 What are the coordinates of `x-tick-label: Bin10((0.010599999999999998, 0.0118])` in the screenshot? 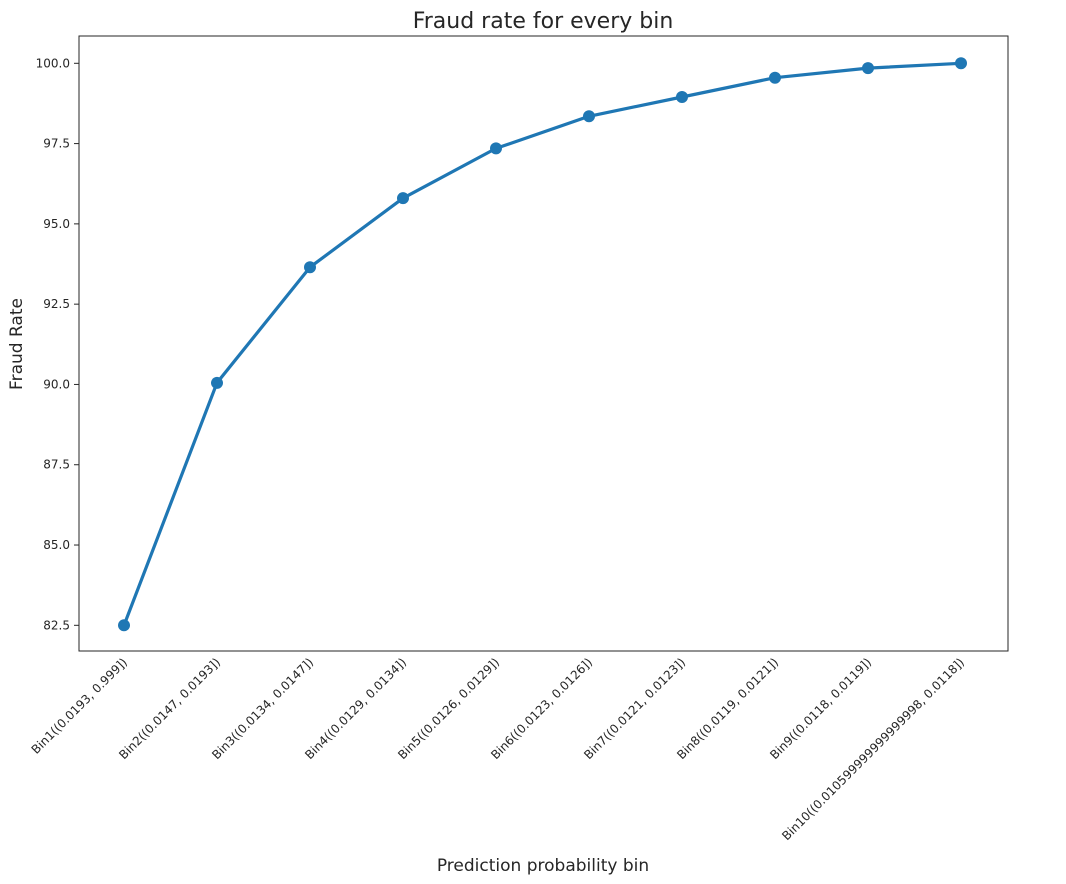 It's located at (873, 749).